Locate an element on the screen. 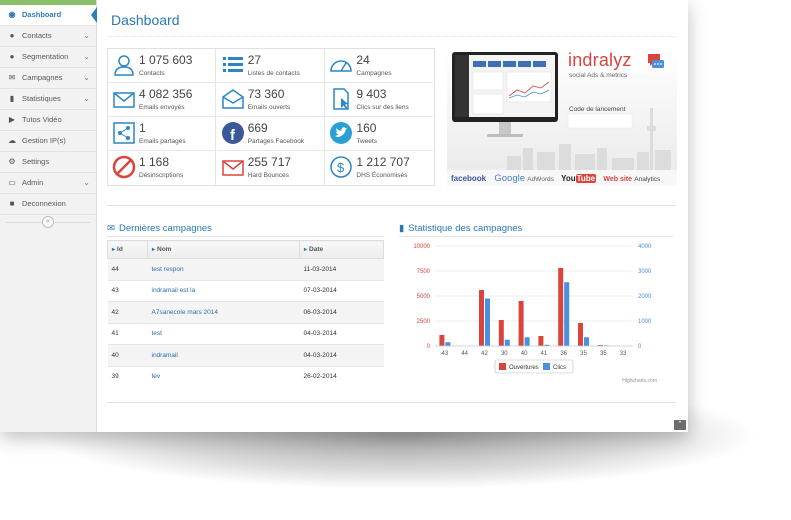 This screenshot has height=520, width=791. stat-tile: 1 168 Désinscriptions is located at coordinates (162, 168).